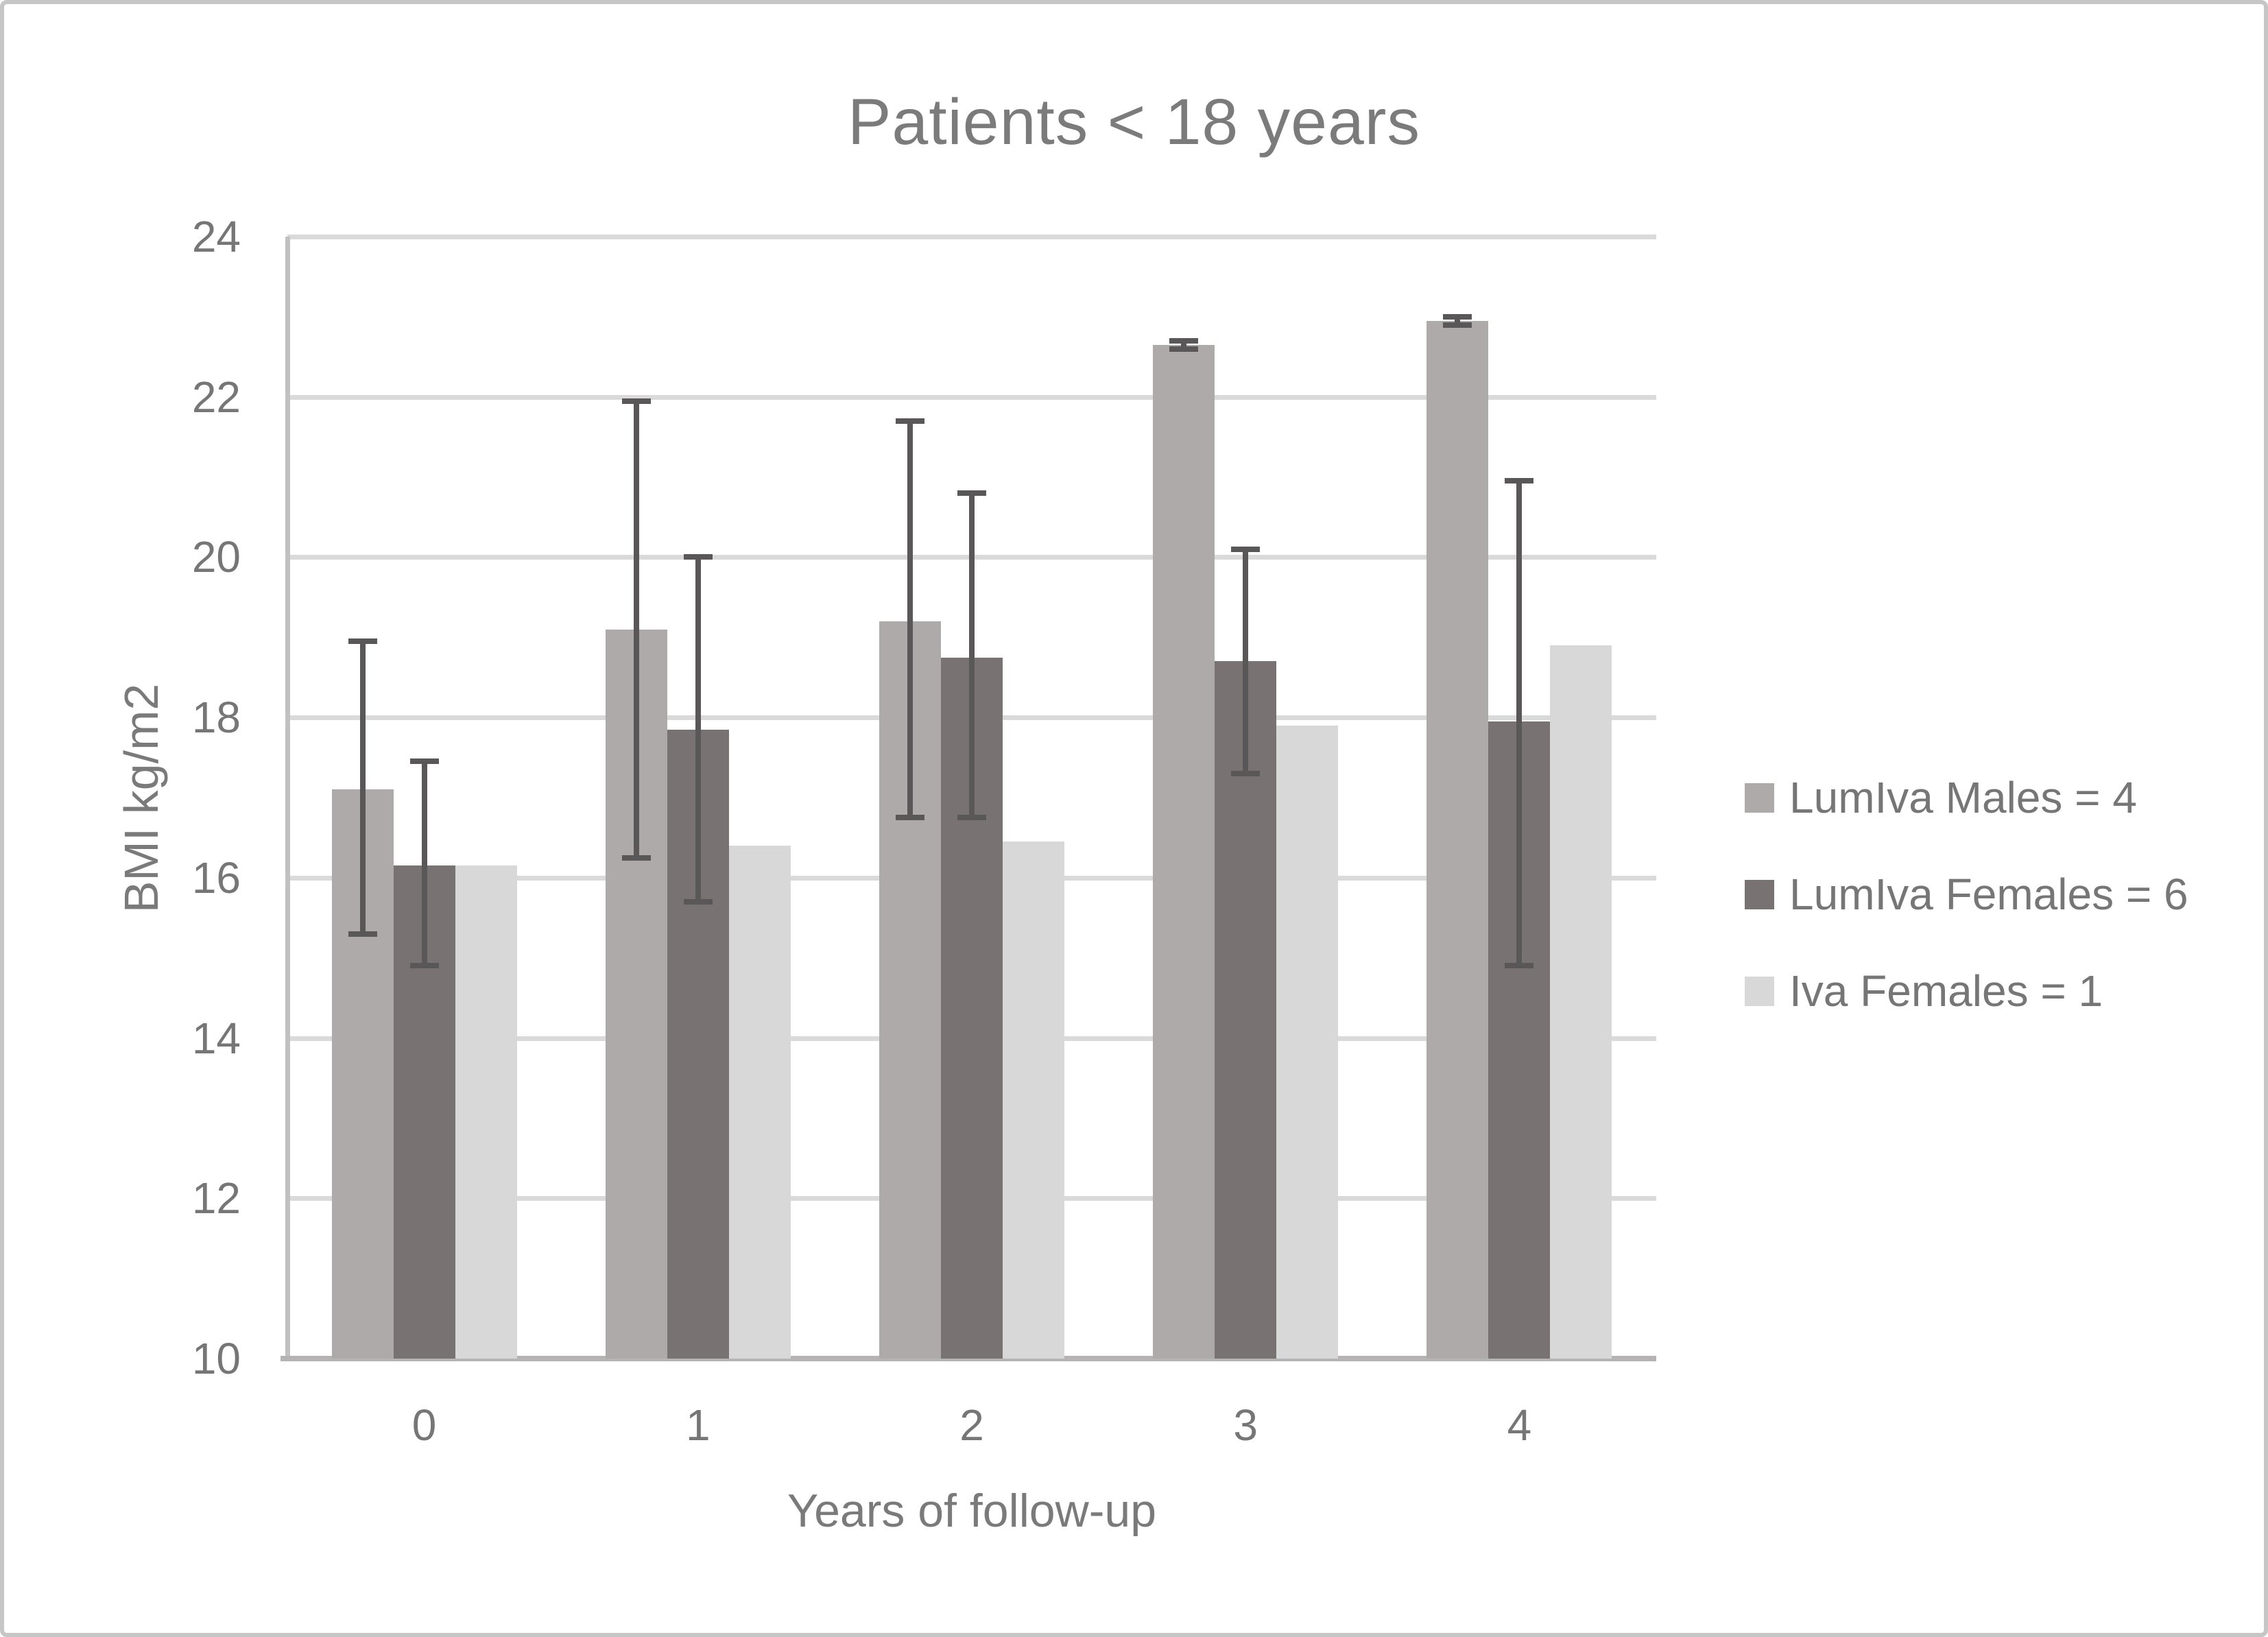 This screenshot has height=1637, width=2268. What do you see at coordinates (910, 619) in the screenshot?
I see `error-bar-series1-cat2` at bounding box center [910, 619].